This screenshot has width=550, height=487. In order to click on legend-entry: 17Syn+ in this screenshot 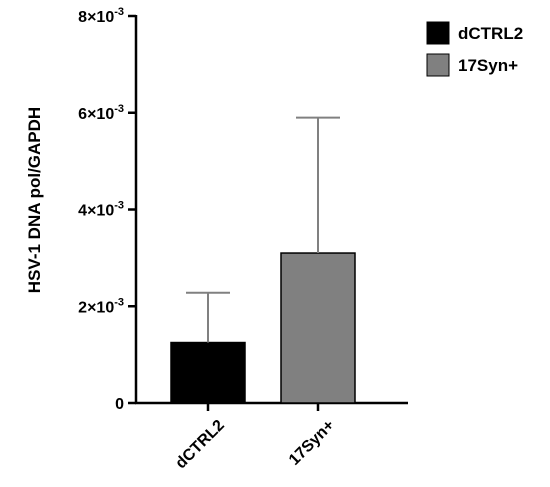, I will do `click(472, 65)`.